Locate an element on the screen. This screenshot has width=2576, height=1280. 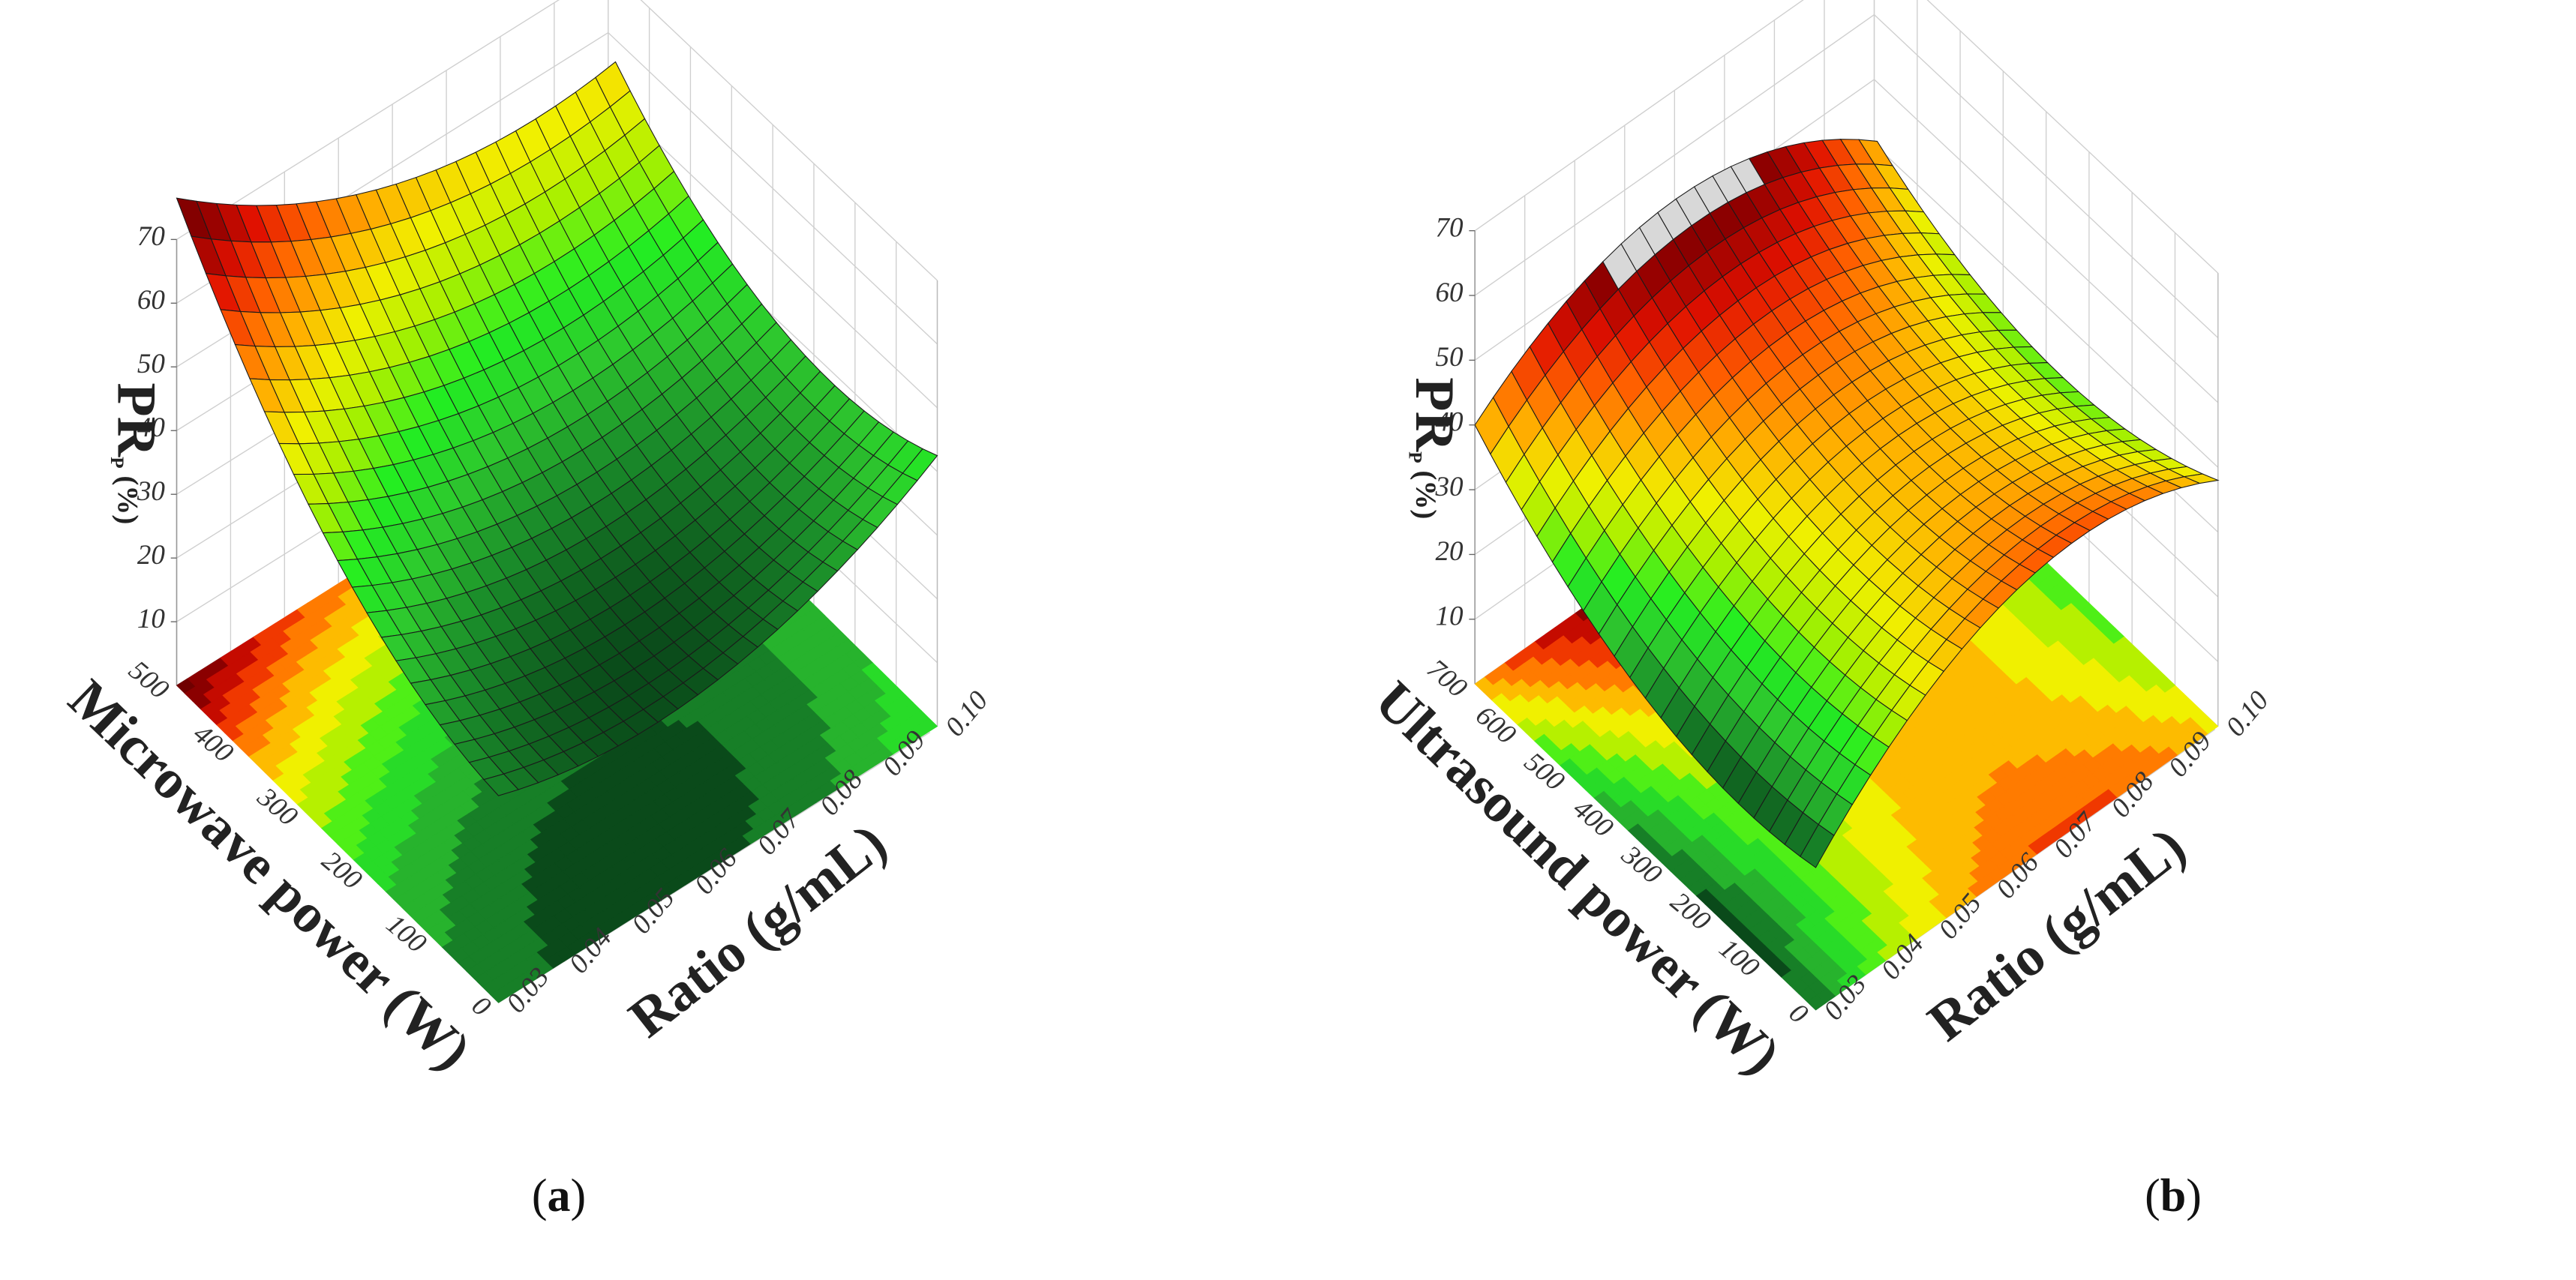
panel-caption-a: (a) is located at coordinates (559, 1196).